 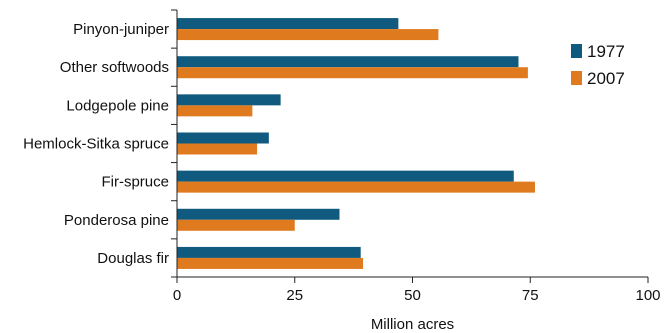 I want to click on category-label: Hemlock-Sitka spruce, so click(x=96, y=144).